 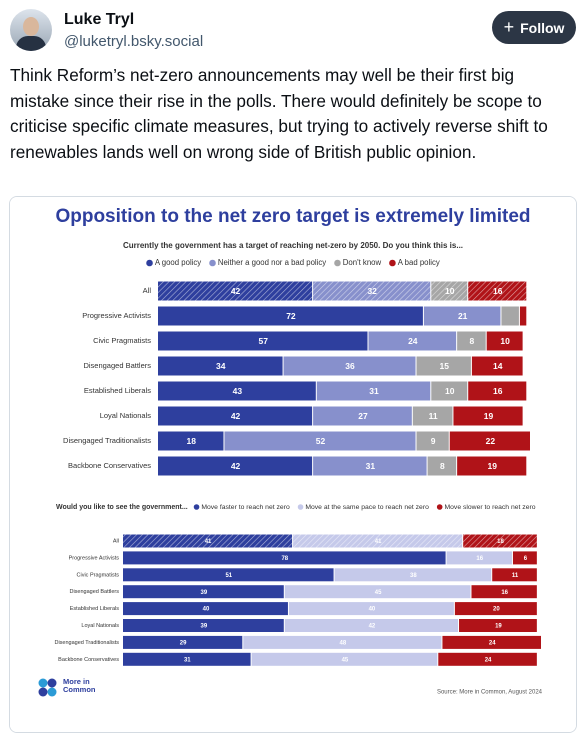 I want to click on segment-label: 34, so click(x=221, y=366).